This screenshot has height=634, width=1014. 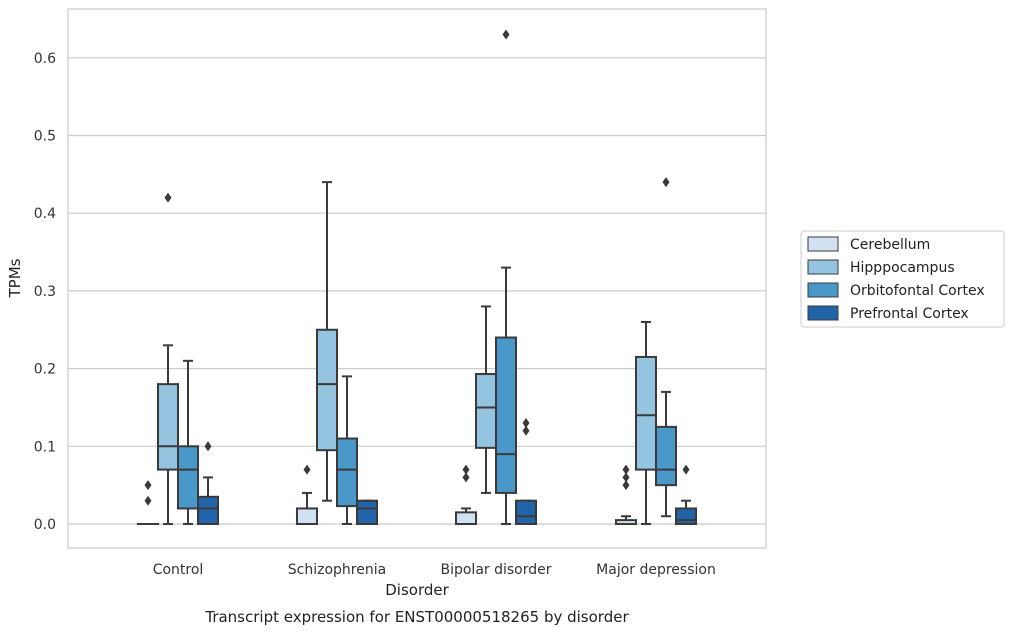 What do you see at coordinates (45, 447) in the screenshot?
I see `y-tick-label: 0.1` at bounding box center [45, 447].